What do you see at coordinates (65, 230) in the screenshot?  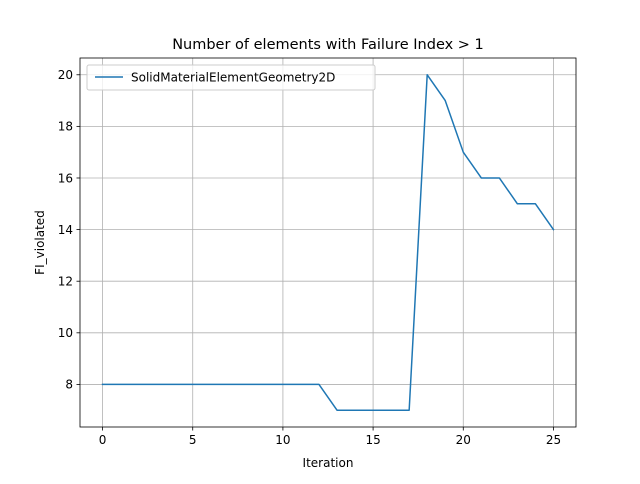 I see `y-tick-label: 14` at bounding box center [65, 230].